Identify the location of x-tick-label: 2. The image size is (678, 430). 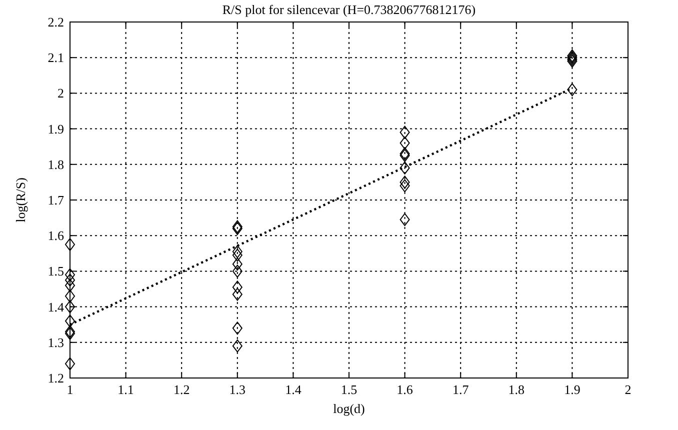
(628, 389).